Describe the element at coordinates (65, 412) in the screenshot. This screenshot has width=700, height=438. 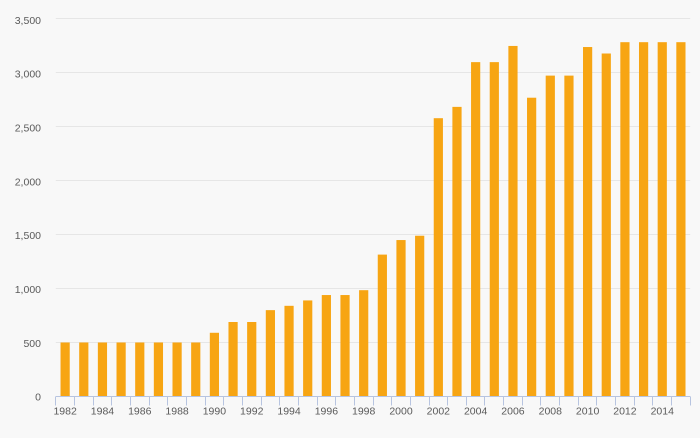
I see `svg-text: 1982` at that location.